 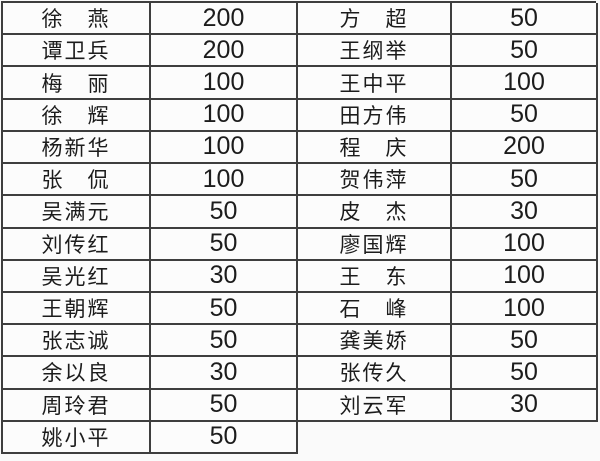 What do you see at coordinates (375, 148) in the screenshot?
I see `name-cell: 程 庆` at bounding box center [375, 148].